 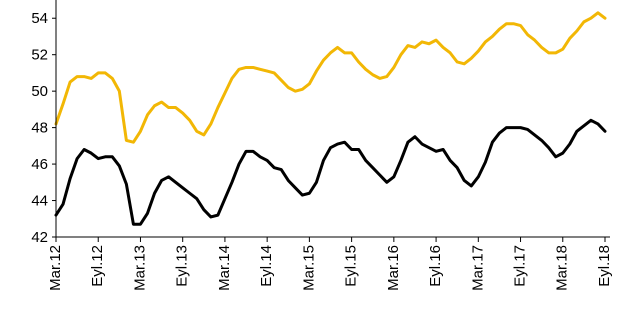 What do you see at coordinates (139, 268) in the screenshot?
I see `x-tick-label: Mar.13` at bounding box center [139, 268].